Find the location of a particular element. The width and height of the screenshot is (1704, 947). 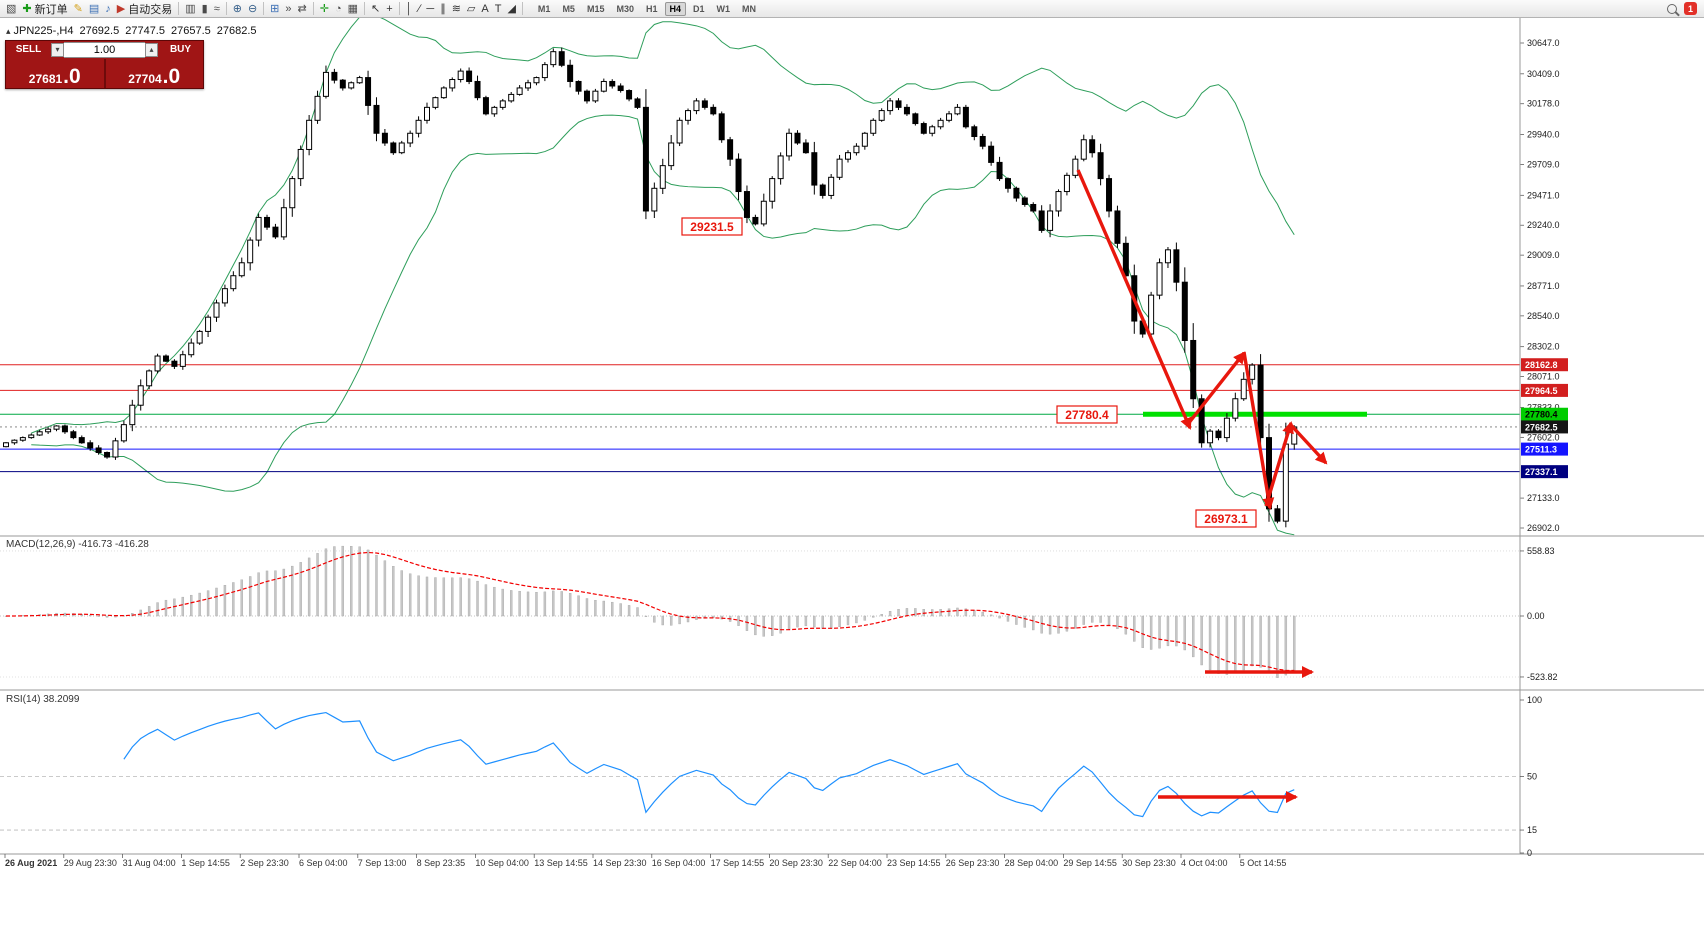

timeframe-m1-button: M1 is located at coordinates (544, 8).